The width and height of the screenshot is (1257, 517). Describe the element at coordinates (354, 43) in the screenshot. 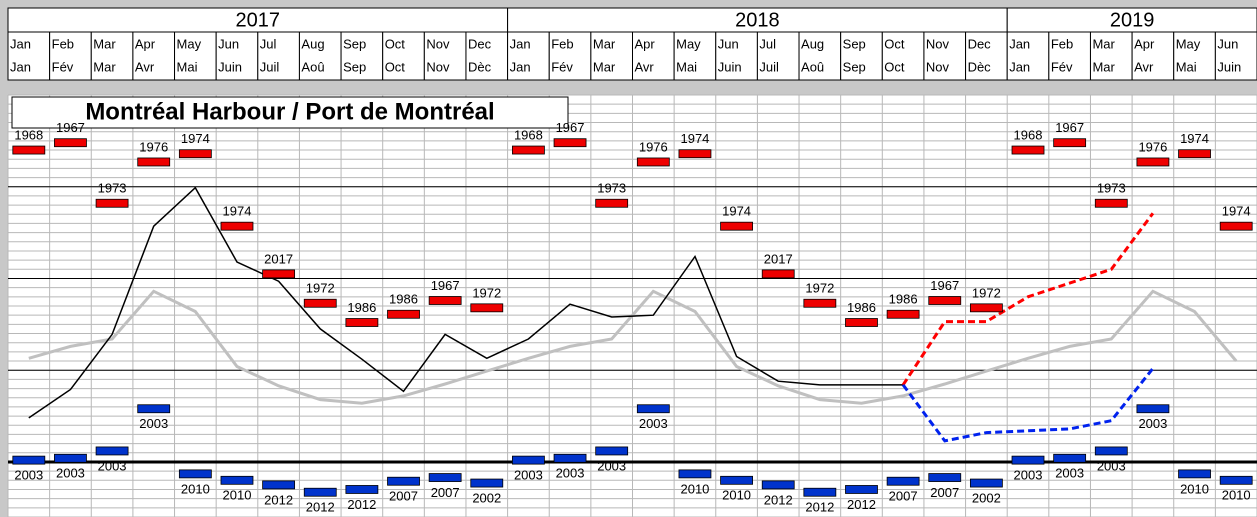

I see `month-en: Sep` at that location.